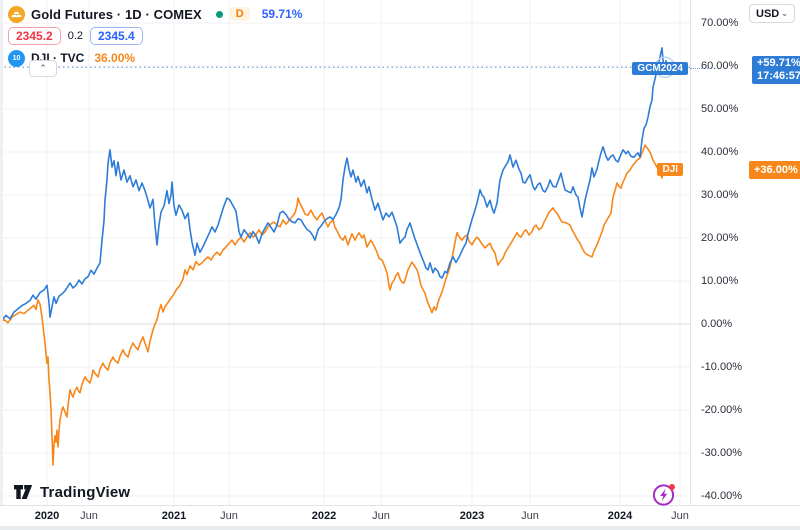 This screenshot has width=800, height=530. Describe the element at coordinates (672, 487) in the screenshot. I see `notification-dot` at that location.